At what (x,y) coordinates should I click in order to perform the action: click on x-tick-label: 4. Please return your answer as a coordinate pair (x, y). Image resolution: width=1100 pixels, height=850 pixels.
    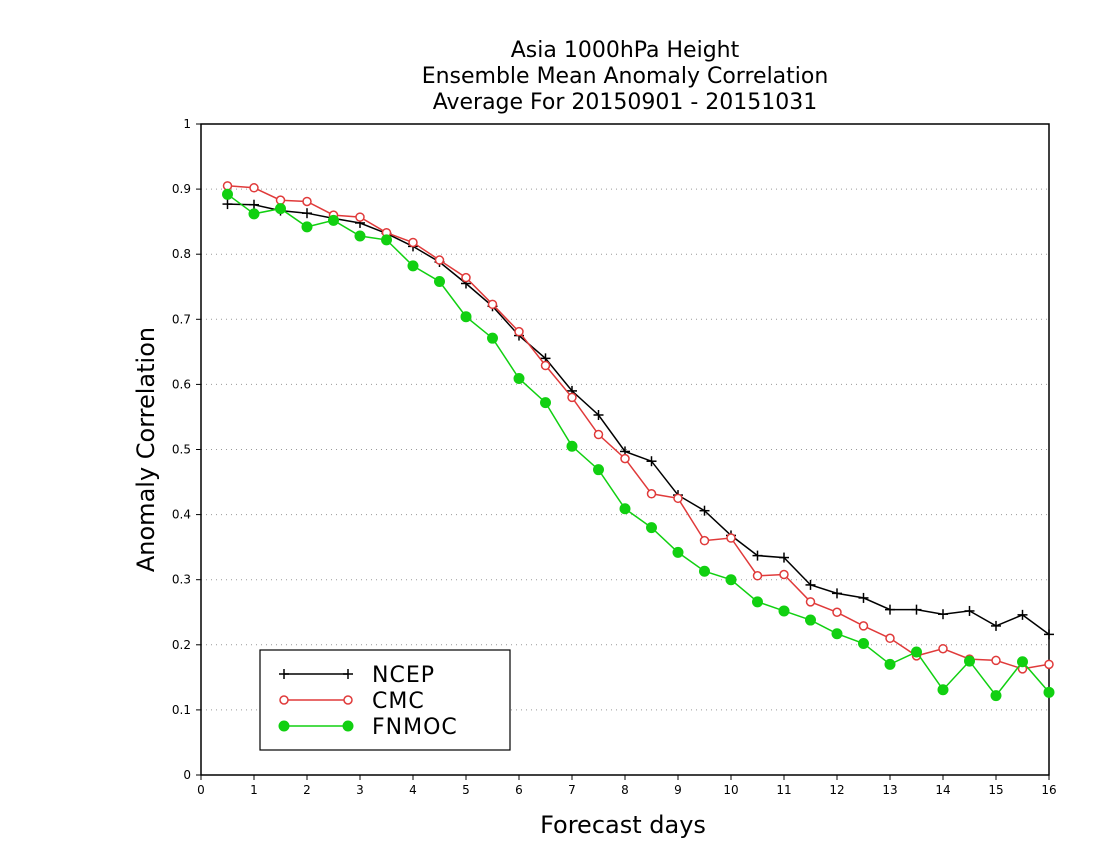
    Looking at the image, I should click on (413, 790).